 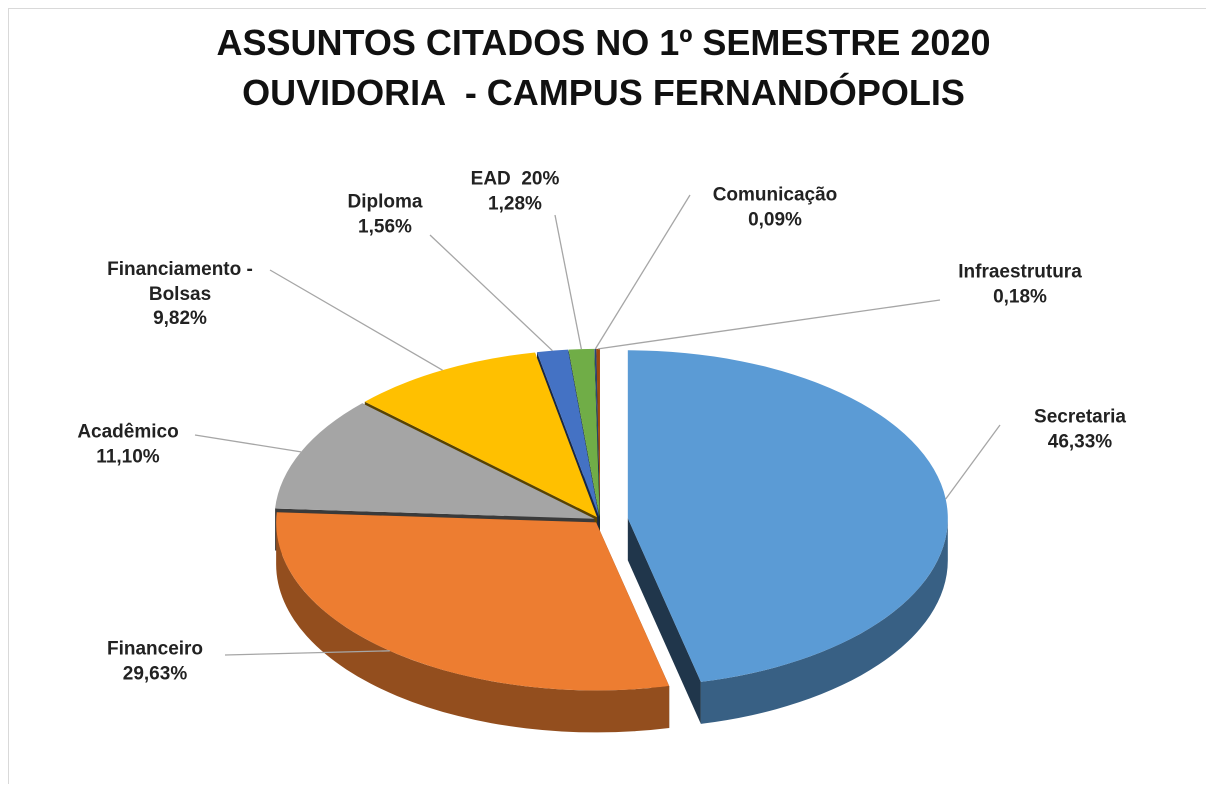 I want to click on data-label: Comunicação 0,09%, so click(x=775, y=207).